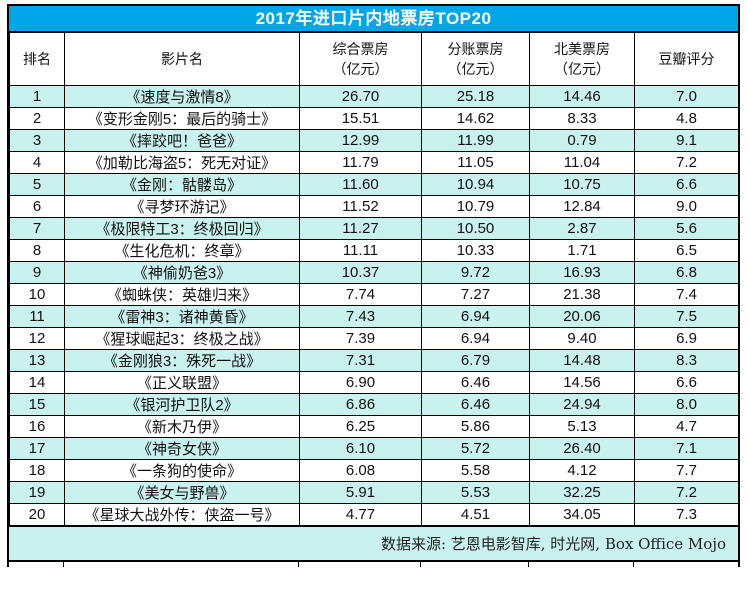  Describe the element at coordinates (475, 162) in the screenshot. I see `split-gross-cell: 11.05` at that location.